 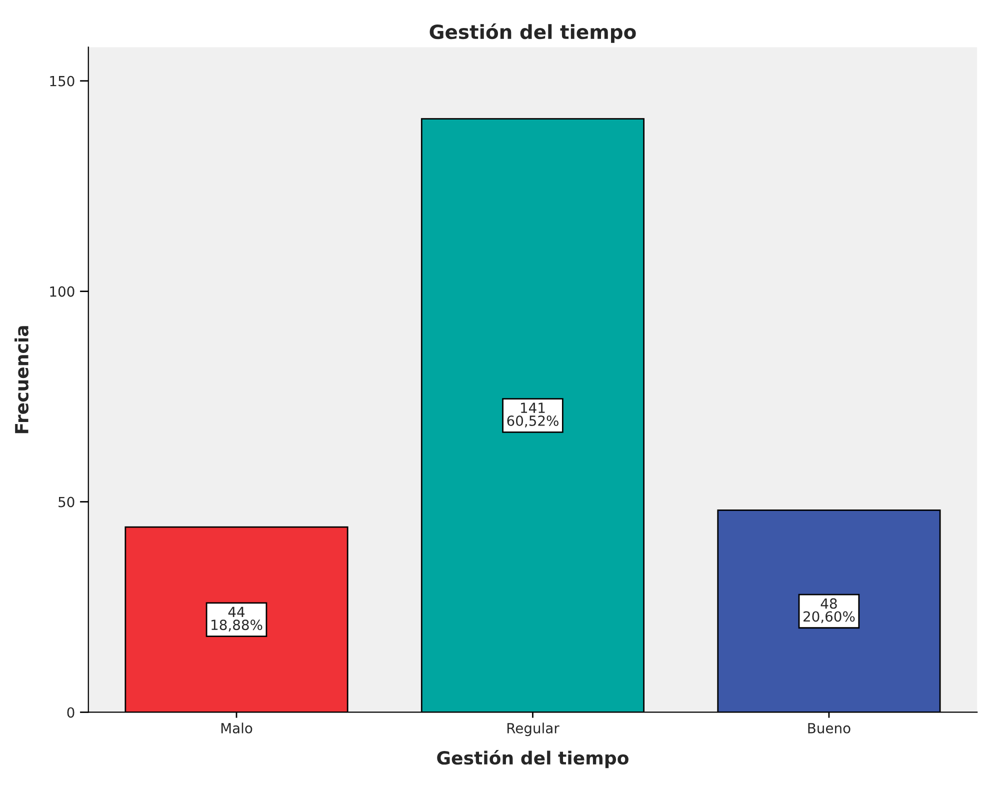 What do you see at coordinates (237, 619) in the screenshot?
I see `data-label: 44 18,88%` at bounding box center [237, 619].